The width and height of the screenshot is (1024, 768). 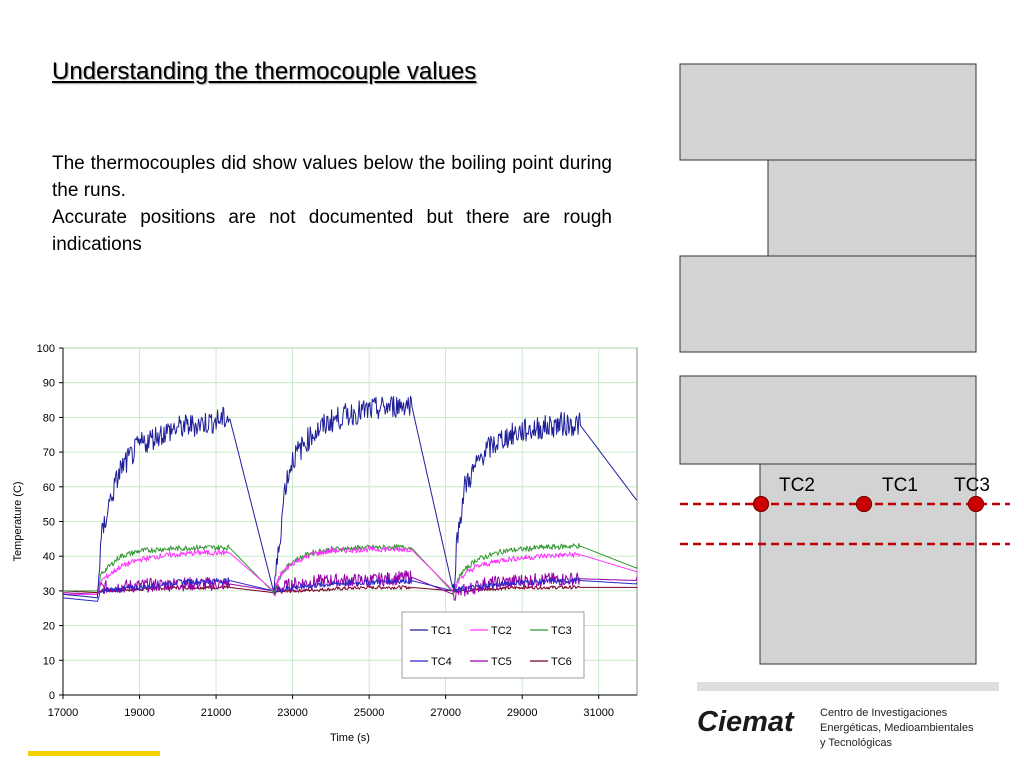 What do you see at coordinates (872, 208) in the screenshot?
I see `block-upper-middle` at bounding box center [872, 208].